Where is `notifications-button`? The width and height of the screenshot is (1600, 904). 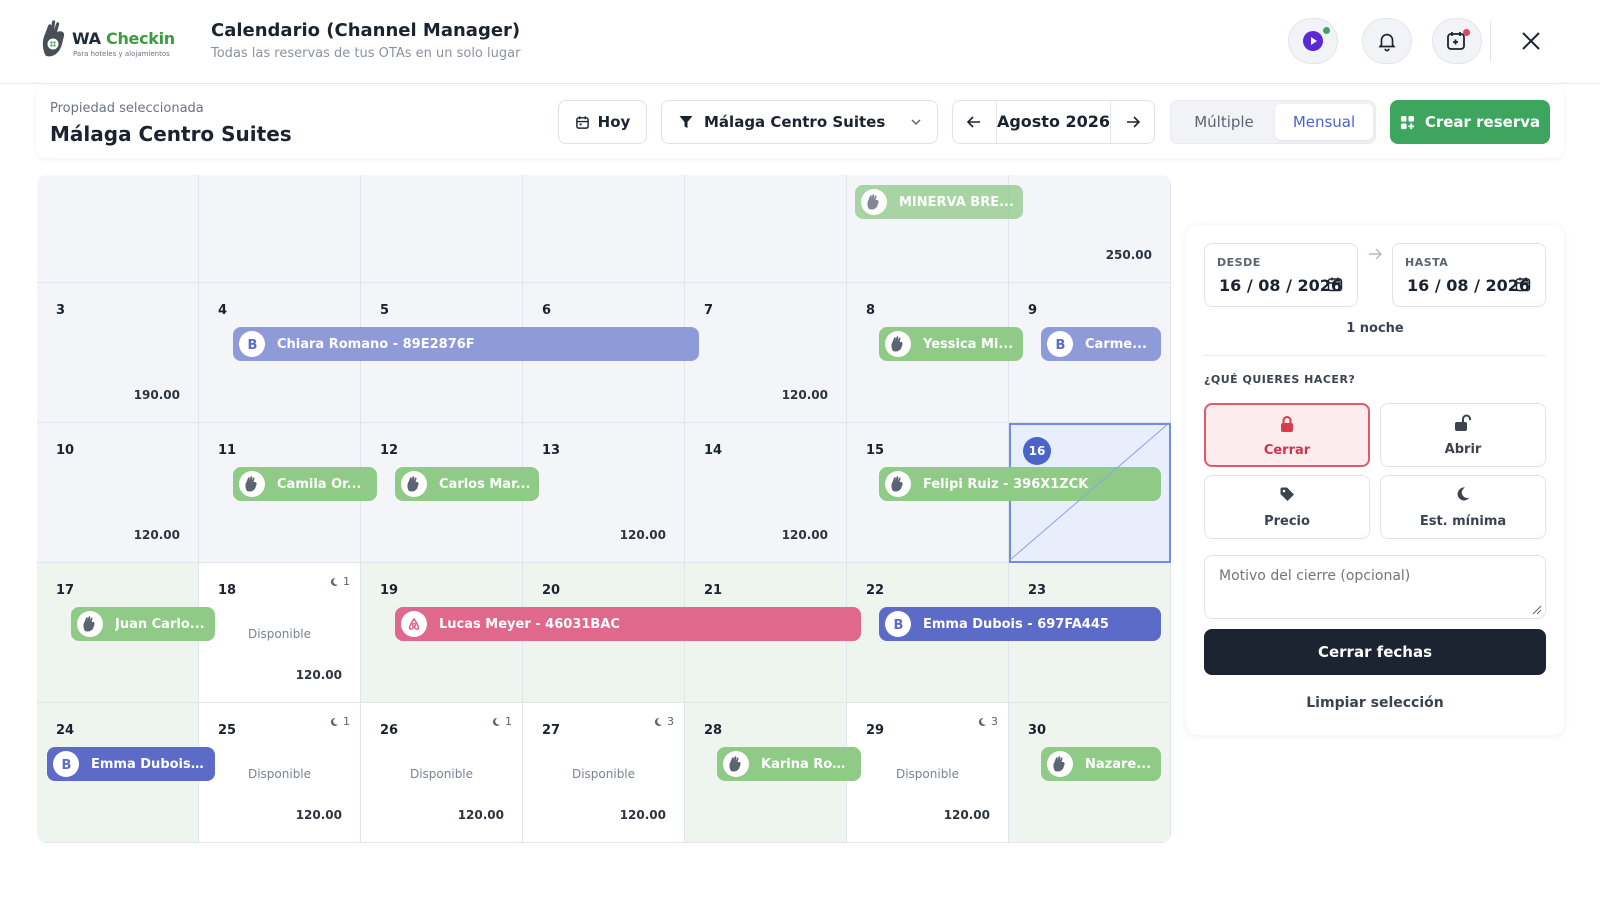 notifications-button is located at coordinates (1387, 41).